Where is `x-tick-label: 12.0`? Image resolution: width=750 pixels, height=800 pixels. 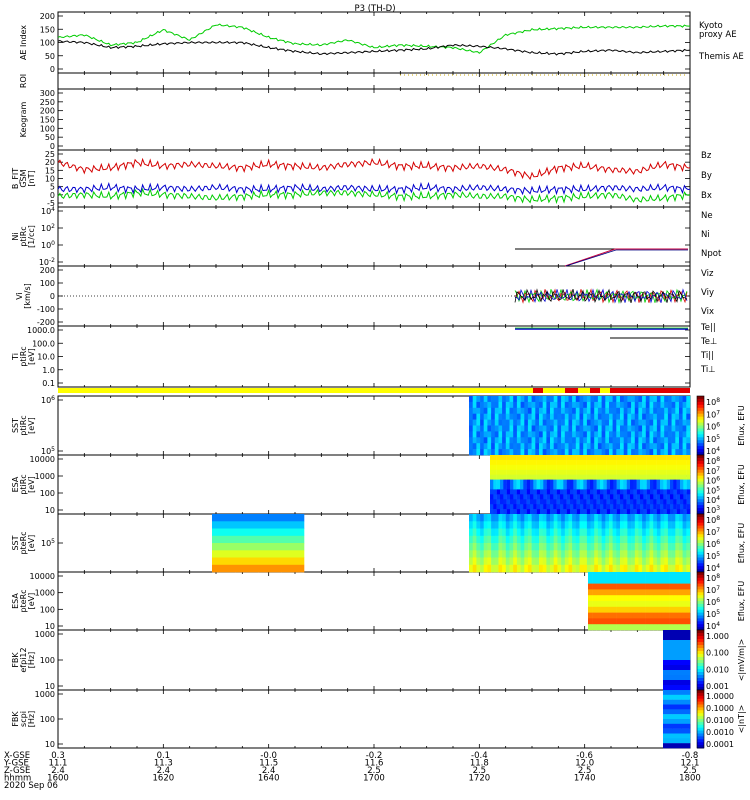 x-tick-label: 12.0 is located at coordinates (584, 764).